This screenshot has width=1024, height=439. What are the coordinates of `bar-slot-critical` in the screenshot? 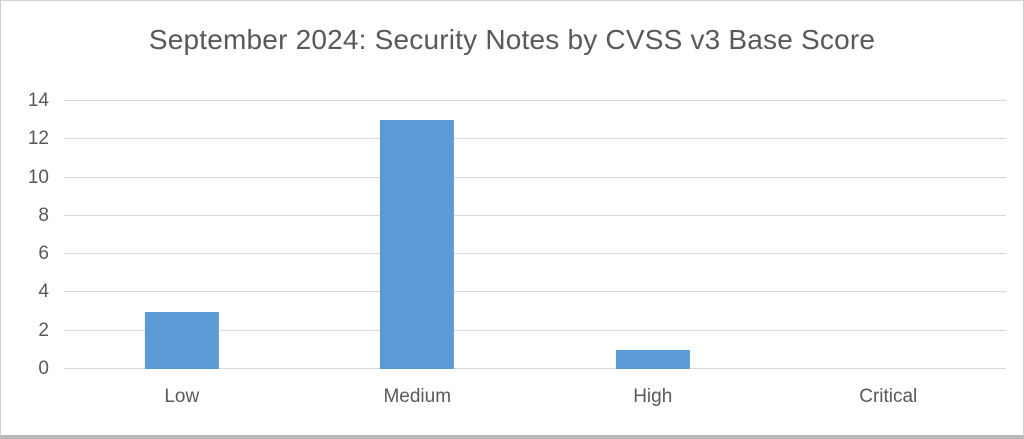 It's located at (889, 235).